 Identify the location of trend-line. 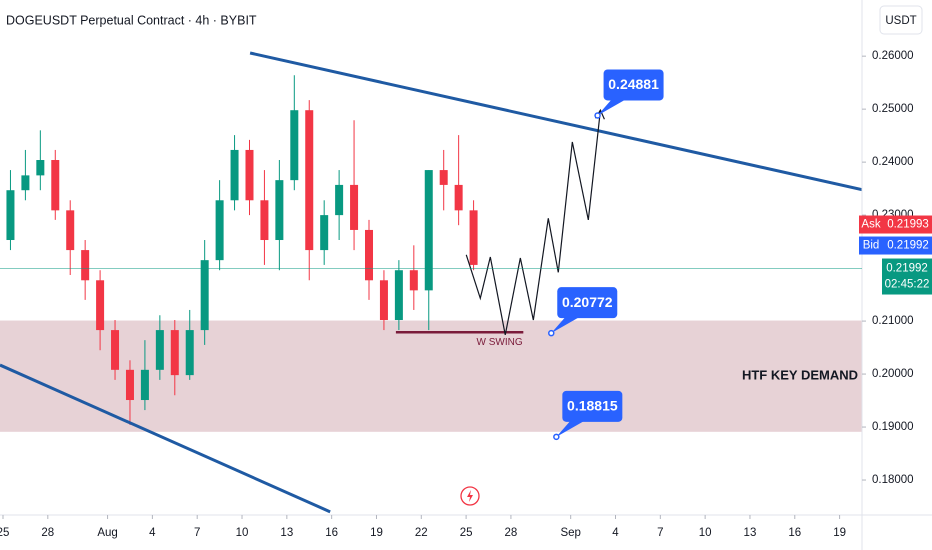
(165, 438).